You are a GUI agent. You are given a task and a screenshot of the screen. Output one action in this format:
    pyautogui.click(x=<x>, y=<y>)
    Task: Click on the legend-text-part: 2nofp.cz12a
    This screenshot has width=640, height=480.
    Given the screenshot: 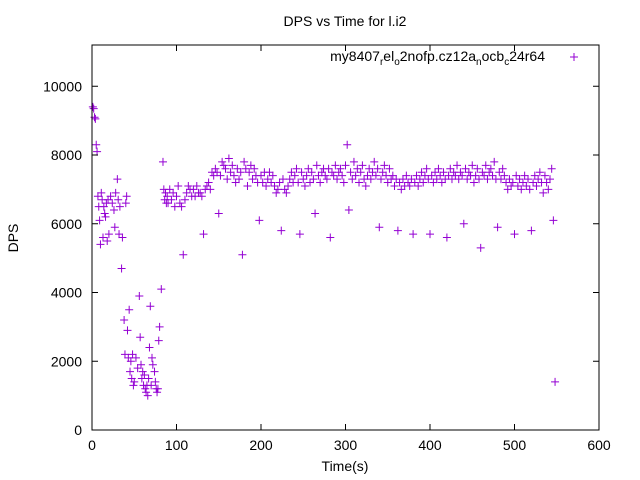 What is the action you would take?
    pyautogui.click(x=438, y=56)
    